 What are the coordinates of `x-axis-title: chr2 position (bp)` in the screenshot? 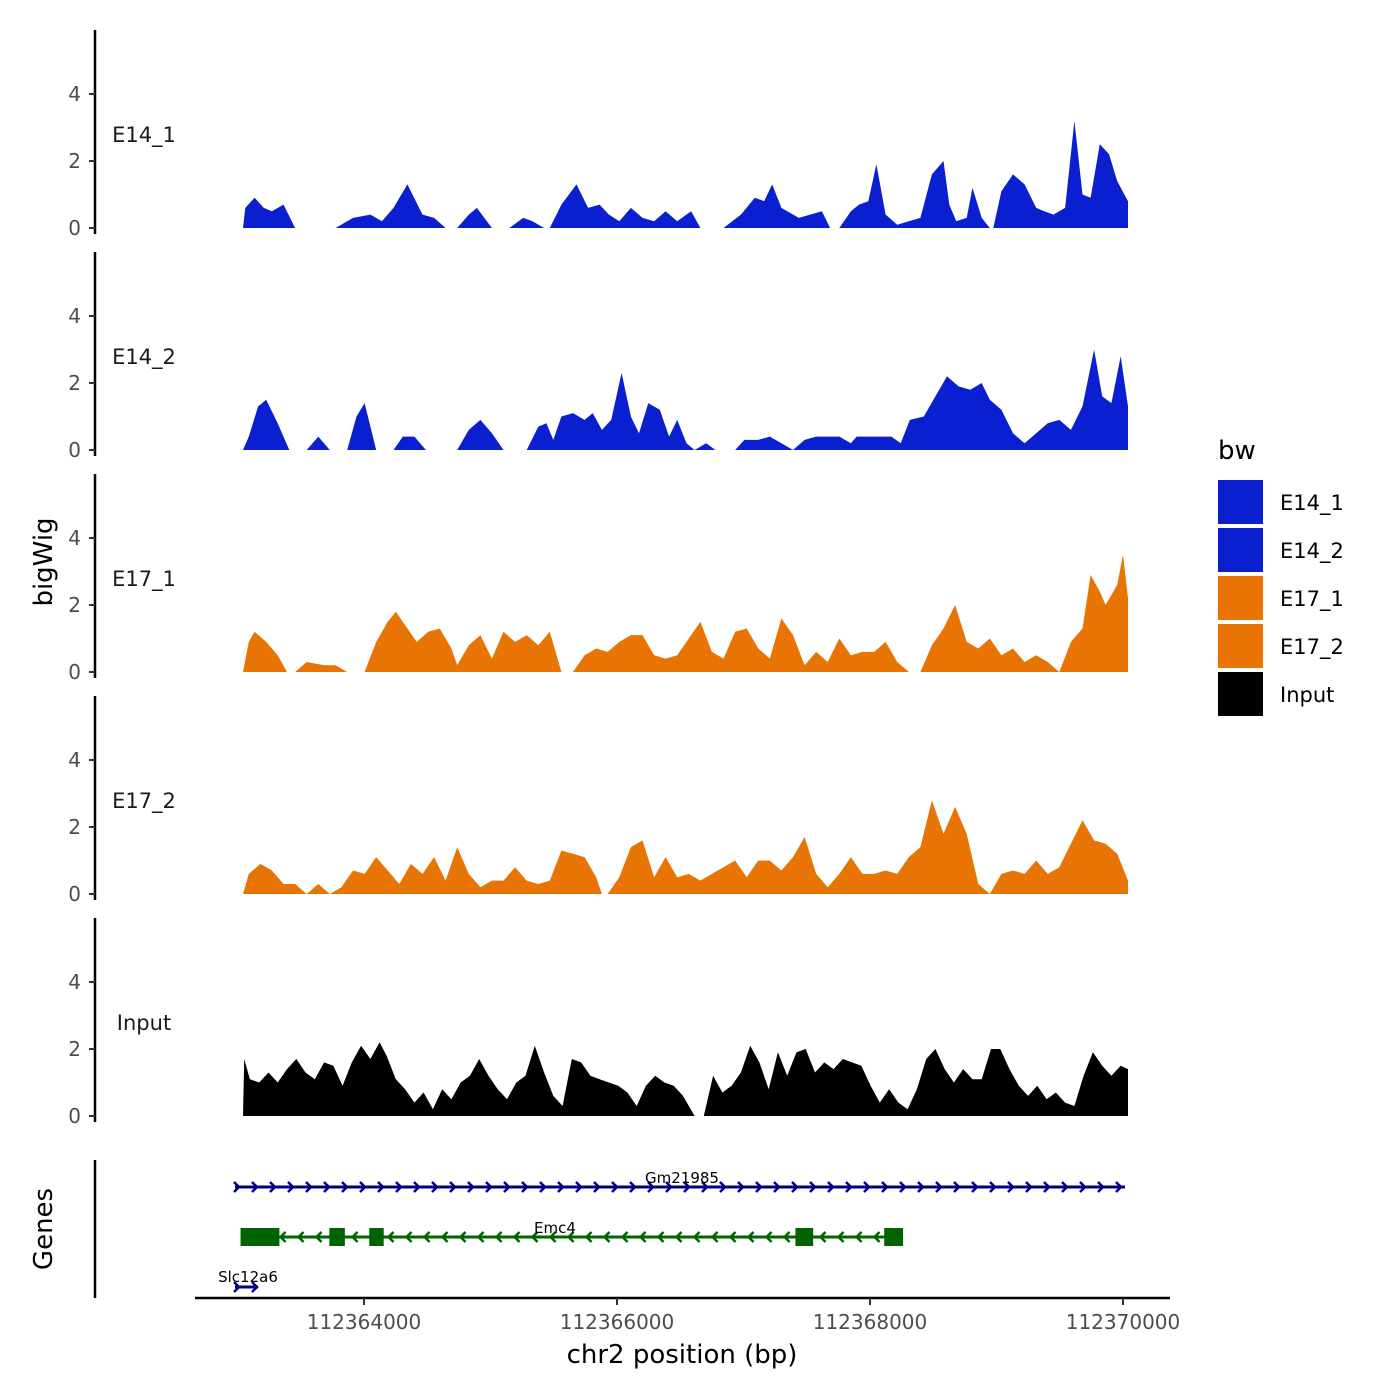 It's located at (682, 1355).